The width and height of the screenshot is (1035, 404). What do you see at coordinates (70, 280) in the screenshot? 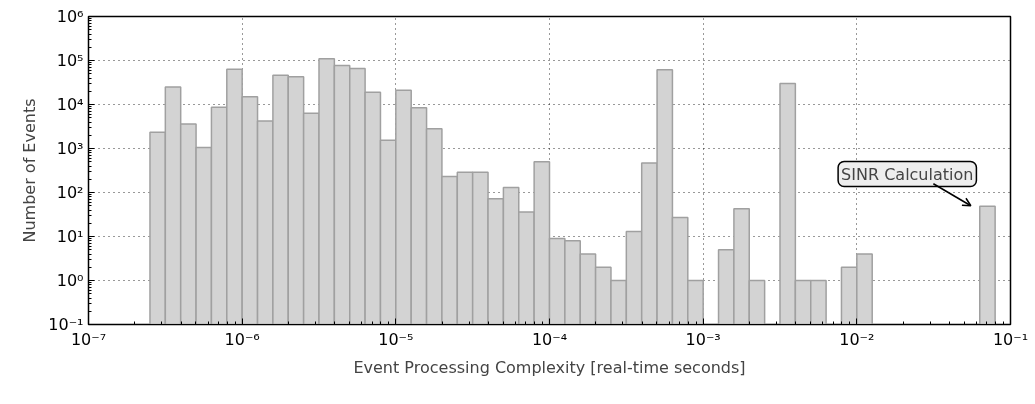
I see `y-tick-label: 10⁰` at bounding box center [70, 280].